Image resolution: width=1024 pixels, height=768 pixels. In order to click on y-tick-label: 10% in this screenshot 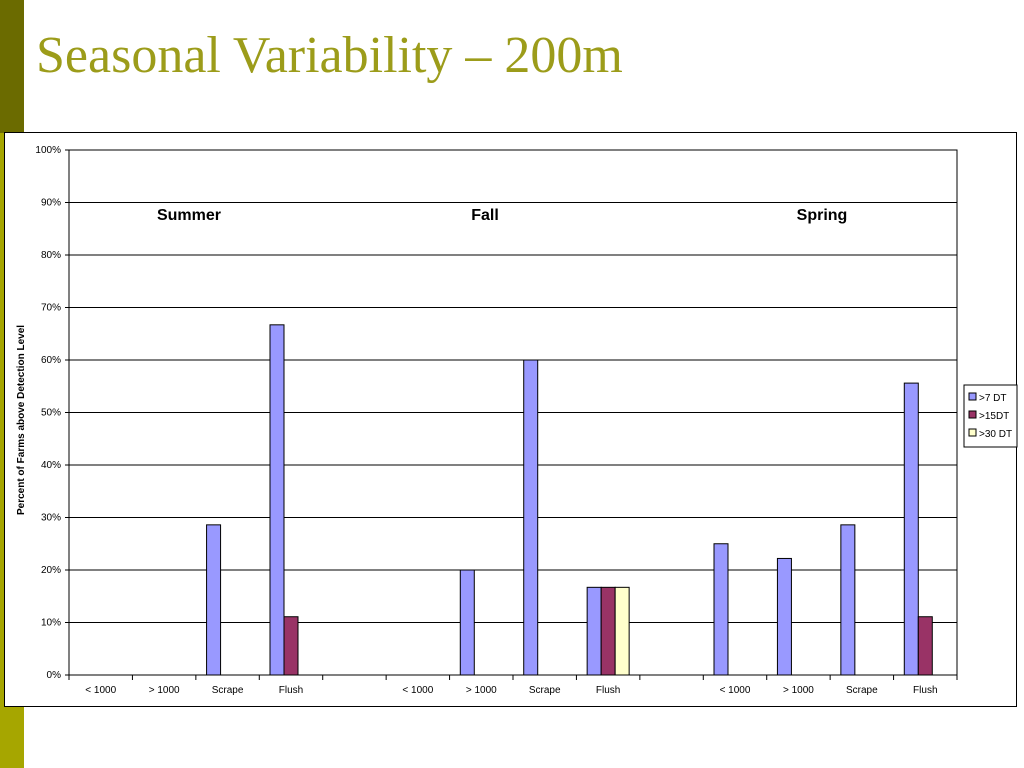, I will do `click(51, 623)`.